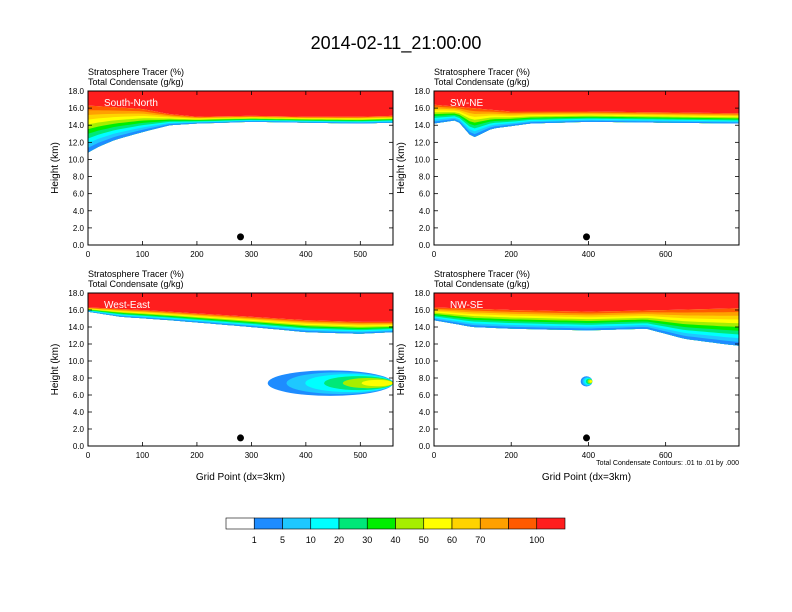 The width and height of the screenshot is (792, 612). I want to click on x-tick-label: 500, so click(361, 455).